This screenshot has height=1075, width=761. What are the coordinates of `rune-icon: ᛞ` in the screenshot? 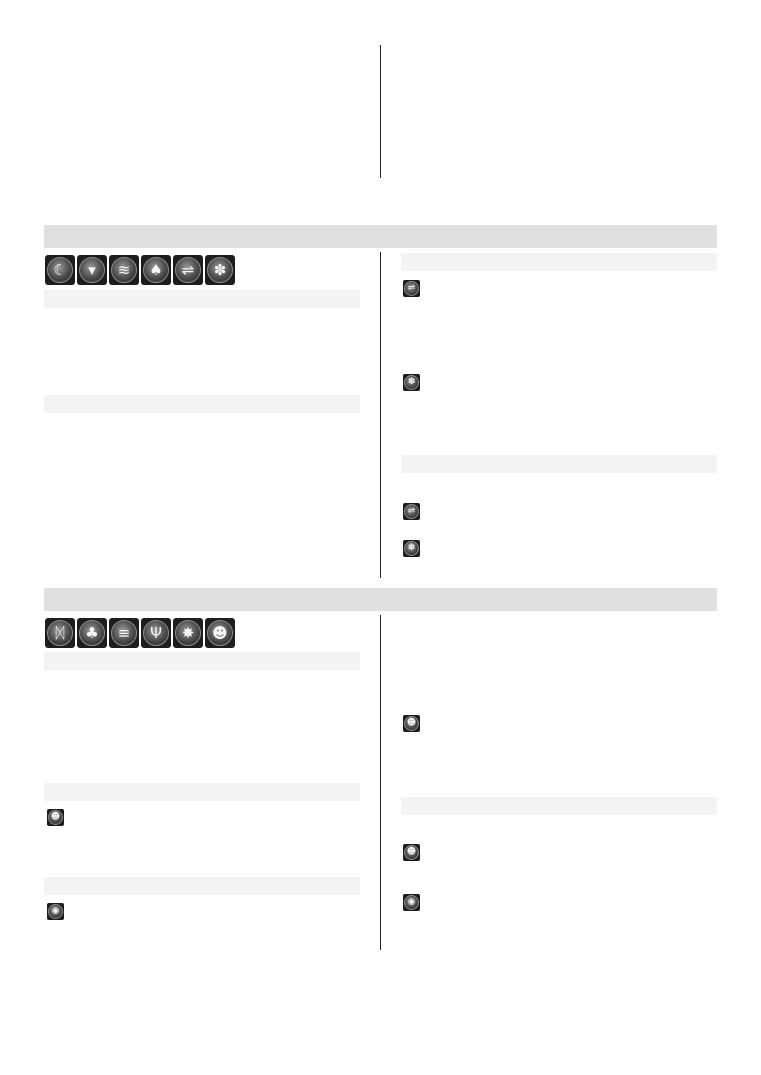 It's located at (60, 633).